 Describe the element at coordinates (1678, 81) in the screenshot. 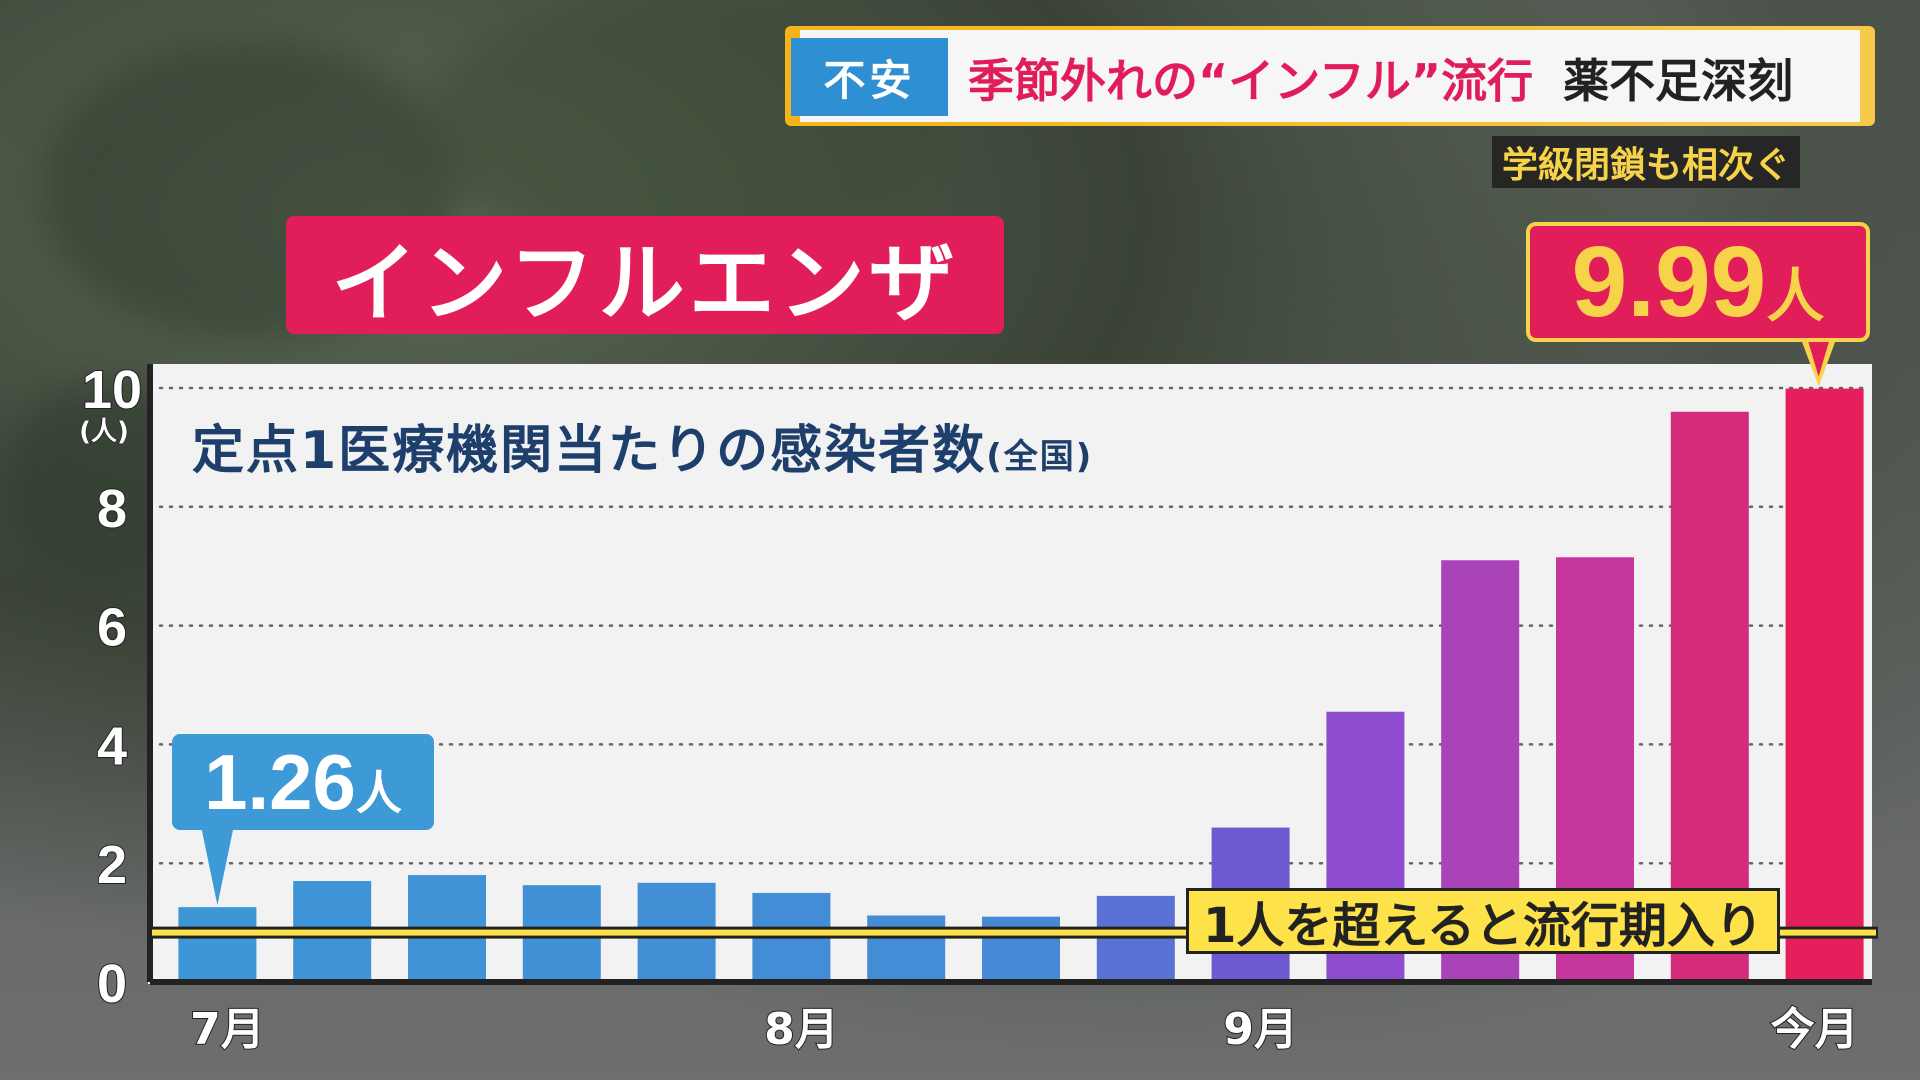

I see `headline-sub: 薬不足深刻` at that location.